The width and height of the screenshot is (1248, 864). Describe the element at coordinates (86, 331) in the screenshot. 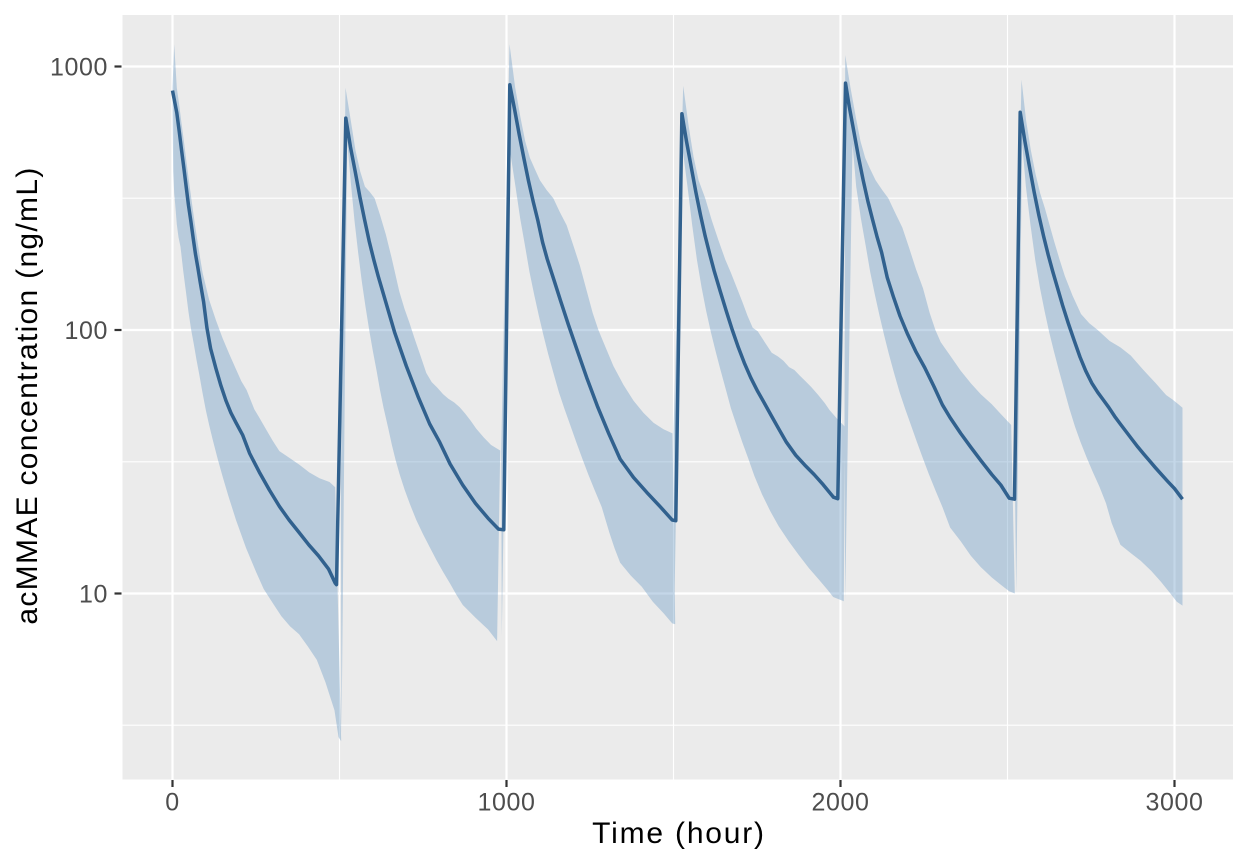

I see `svg-text: 100` at that location.